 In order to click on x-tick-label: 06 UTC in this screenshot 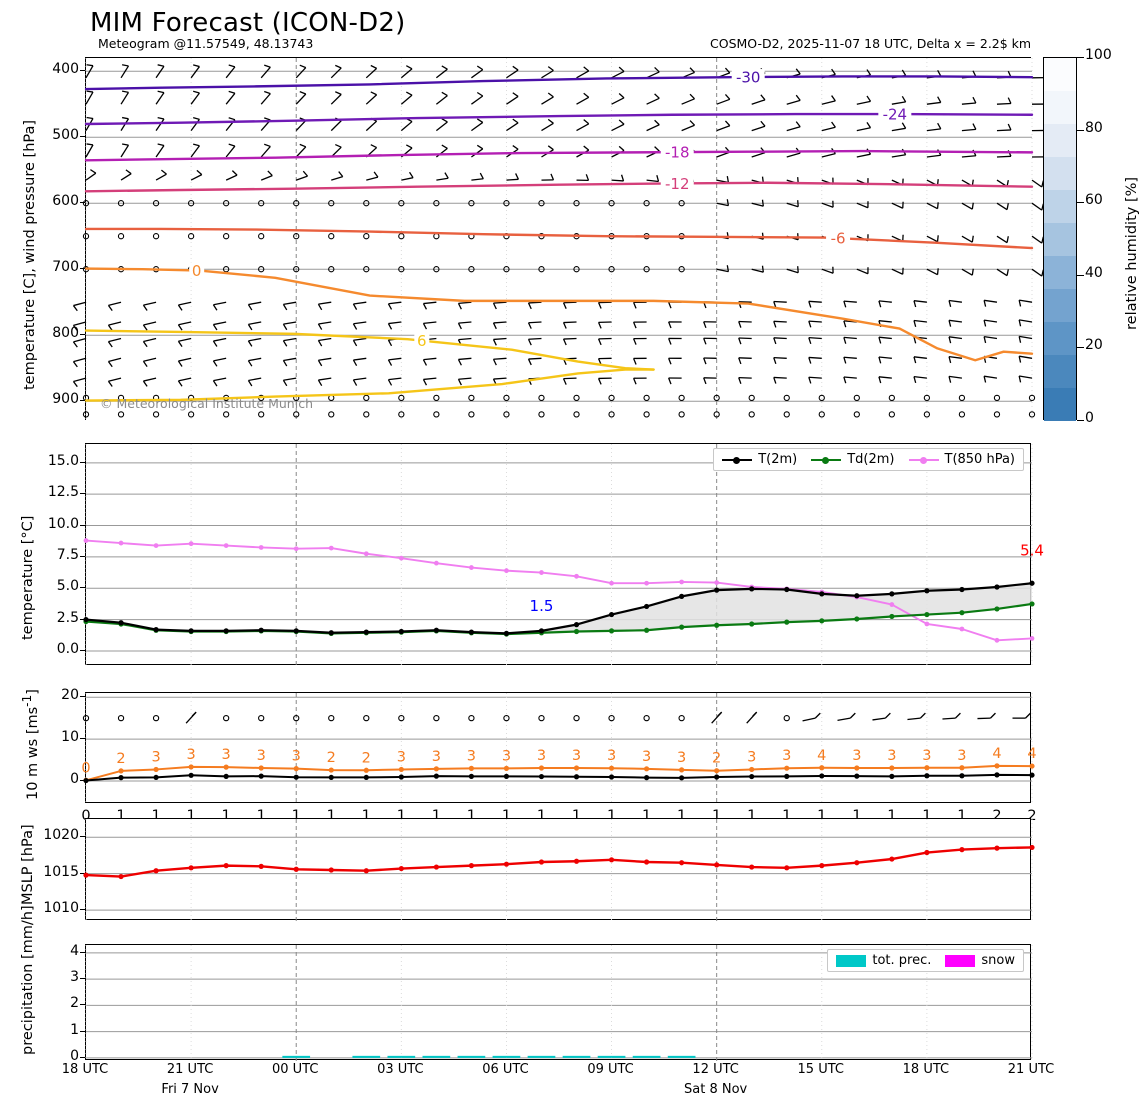, I will do `click(505, 1069)`.